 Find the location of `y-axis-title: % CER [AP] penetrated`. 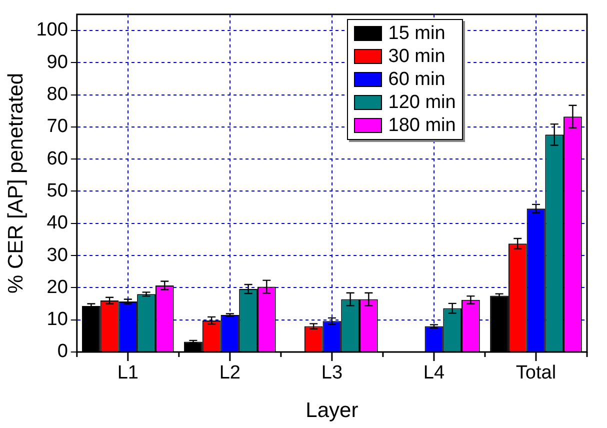

y-axis-title: % CER [AP] penetrated is located at coordinates (16, 183).